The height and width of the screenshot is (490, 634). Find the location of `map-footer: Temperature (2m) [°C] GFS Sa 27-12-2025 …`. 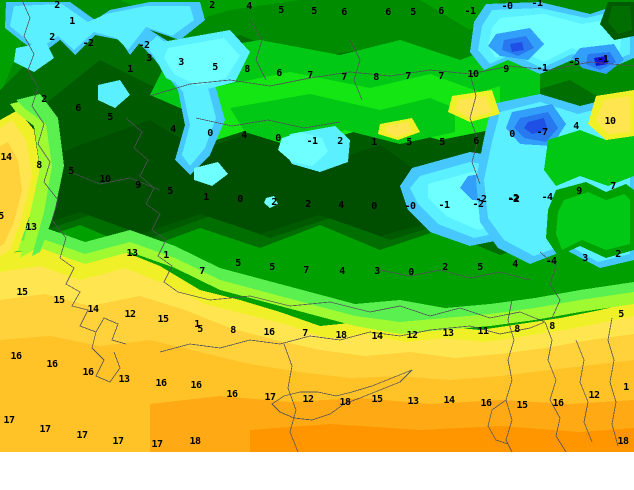

map-footer: Temperature (2m) [°C] GFS Sa 27-12-2025 … is located at coordinates (317, 471).